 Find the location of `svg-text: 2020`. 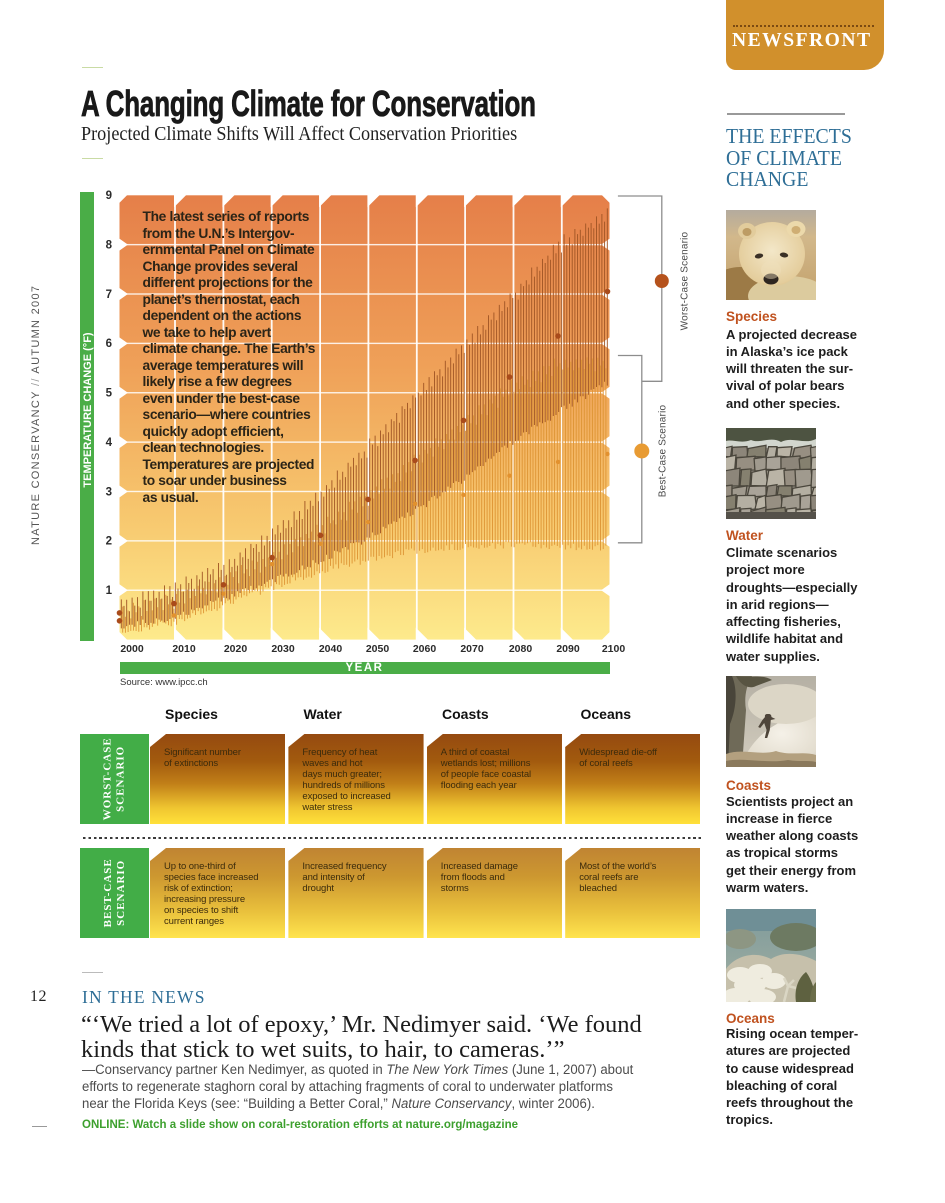

svg-text: 2020 is located at coordinates (236, 649).